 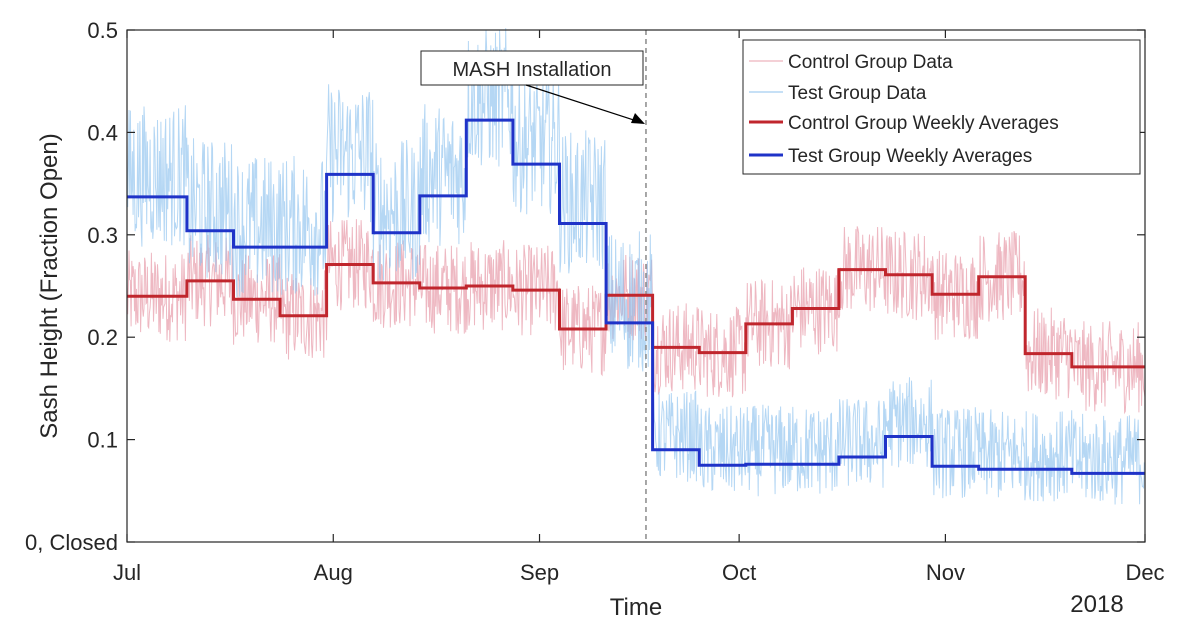 I want to click on legend-label-control-data: Control Group Data, so click(x=870, y=62).